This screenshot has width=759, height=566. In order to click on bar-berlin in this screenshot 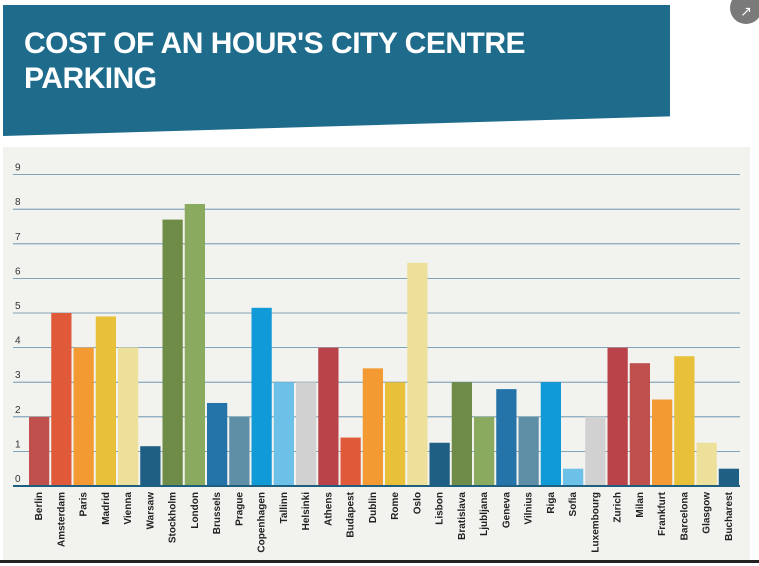, I will do `click(39, 451)`.